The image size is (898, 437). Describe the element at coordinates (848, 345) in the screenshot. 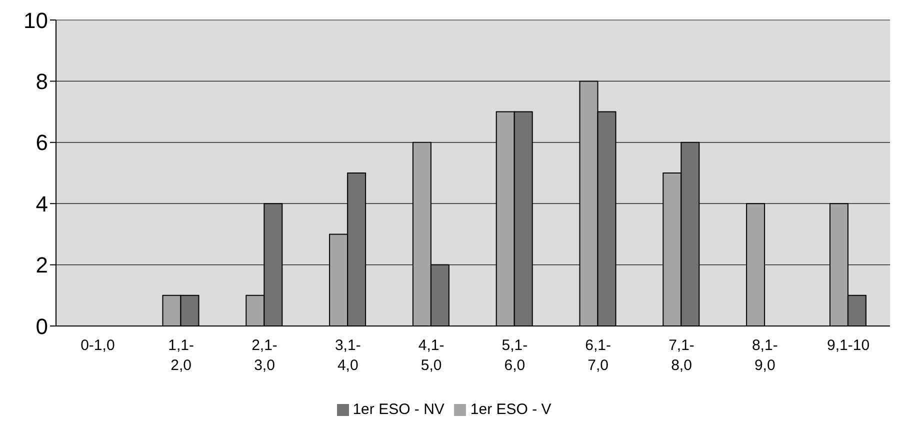

I see `x-tick-label: 9,1-10` at that location.